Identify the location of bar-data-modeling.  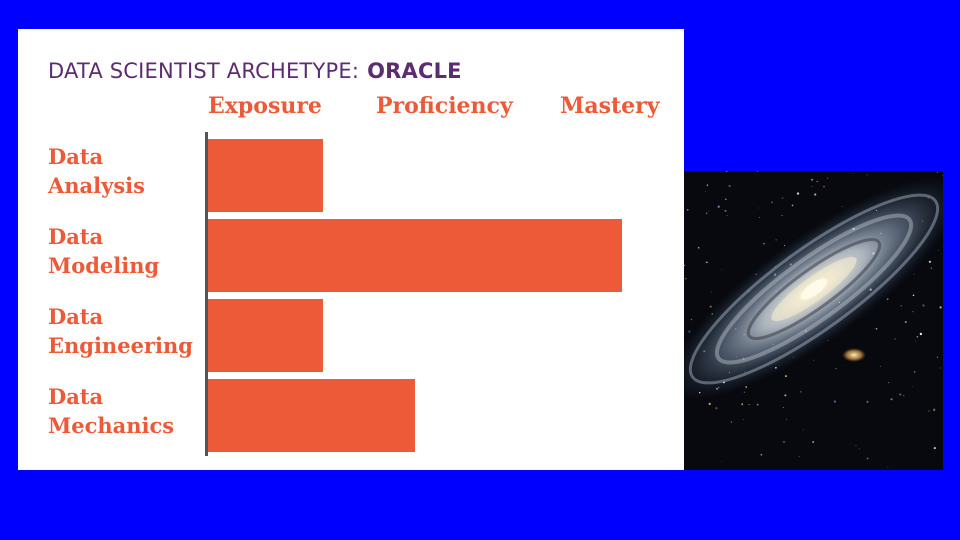
(415, 255).